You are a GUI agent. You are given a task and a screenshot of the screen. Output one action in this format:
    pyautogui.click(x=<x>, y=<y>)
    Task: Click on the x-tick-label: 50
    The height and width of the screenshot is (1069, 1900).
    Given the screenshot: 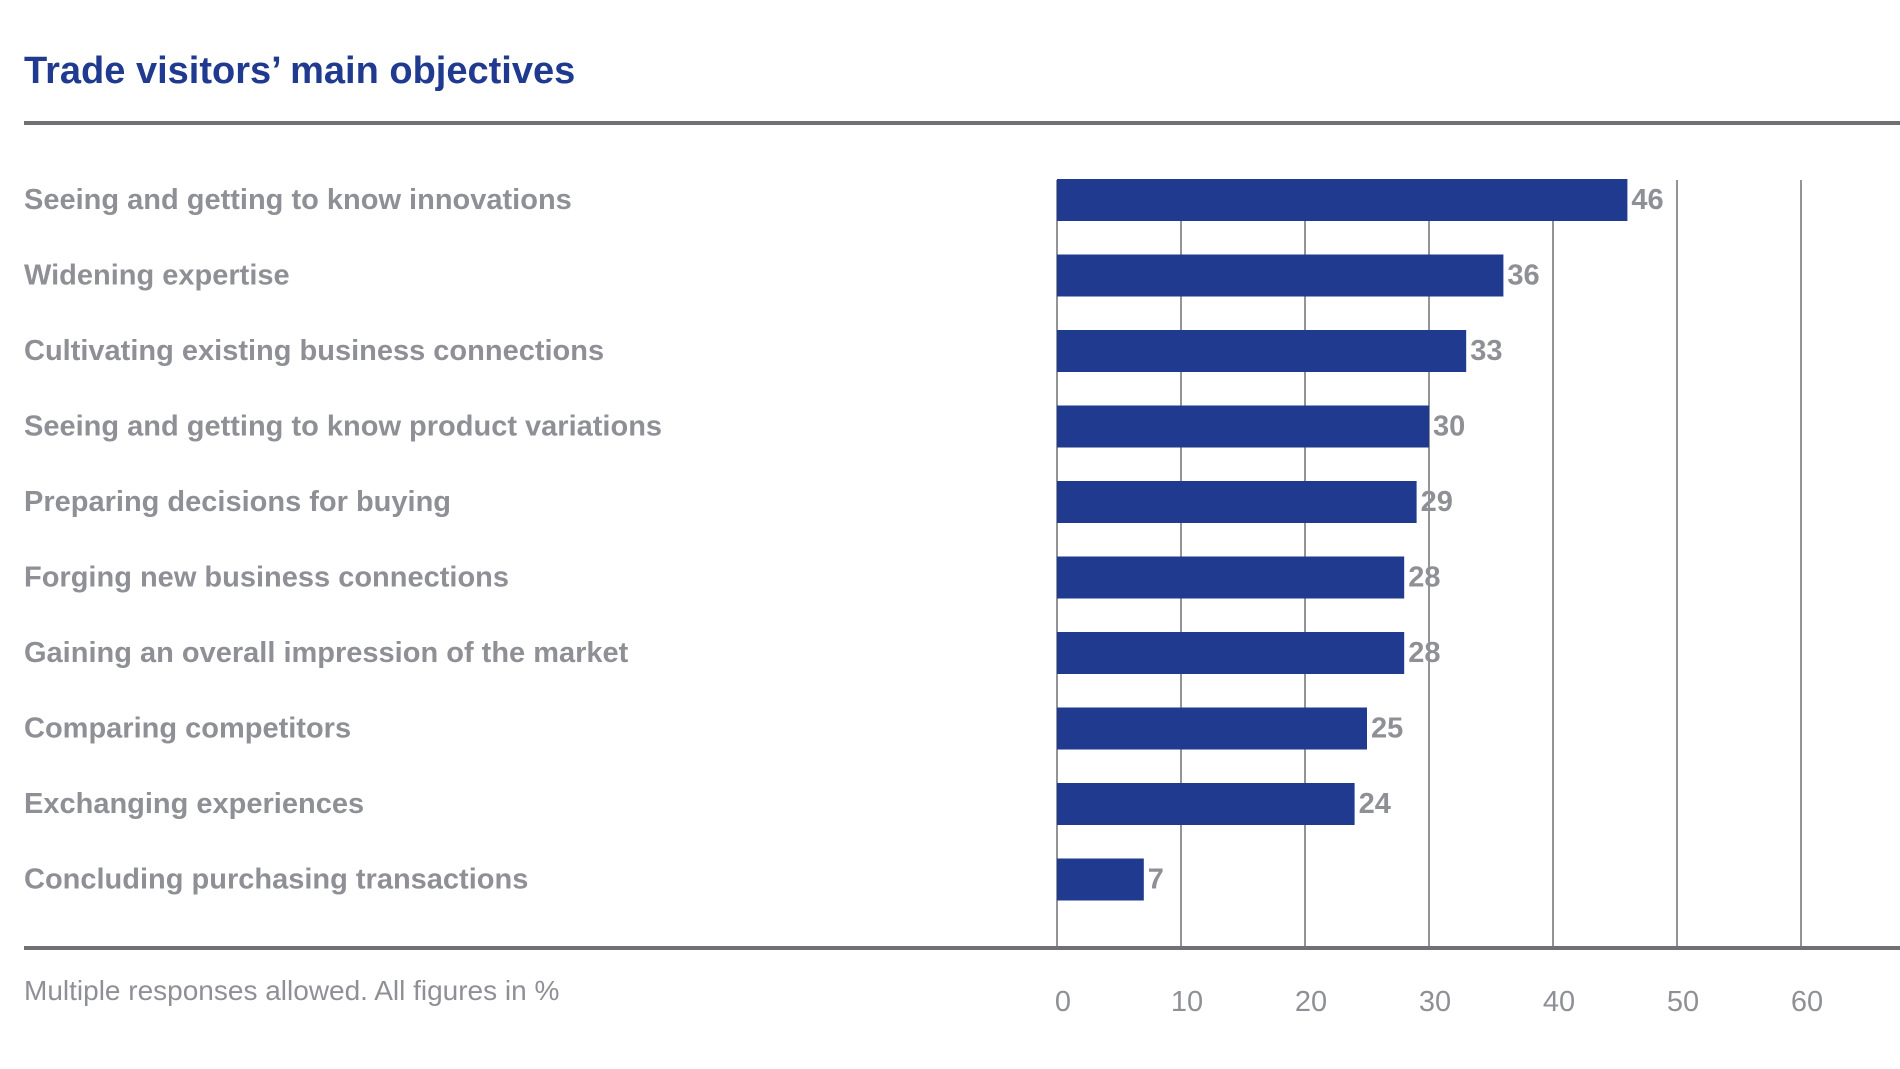 What is the action you would take?
    pyautogui.click(x=1683, y=1002)
    